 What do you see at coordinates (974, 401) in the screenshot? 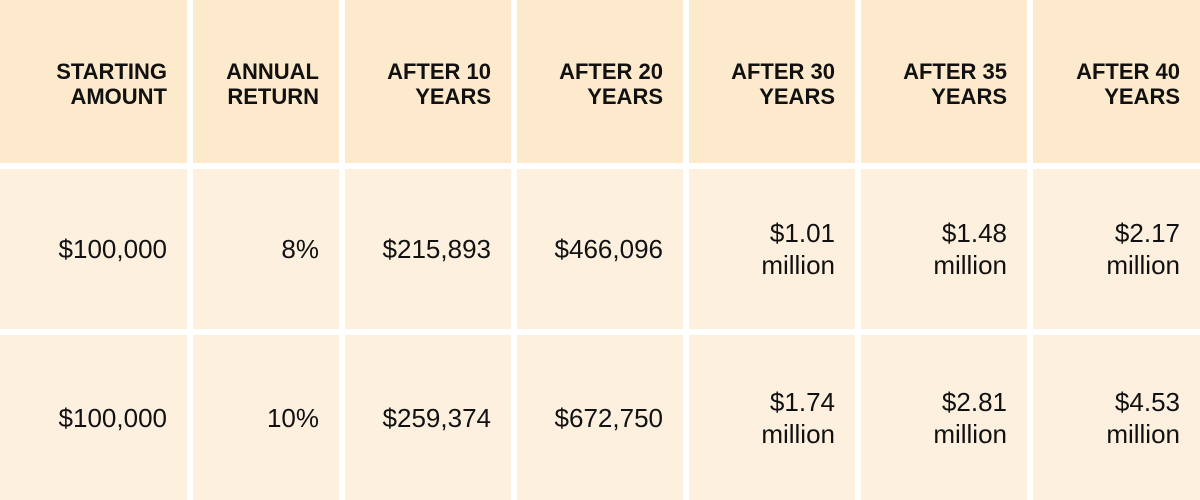
I see `cell-line: $2.81` at bounding box center [974, 401].